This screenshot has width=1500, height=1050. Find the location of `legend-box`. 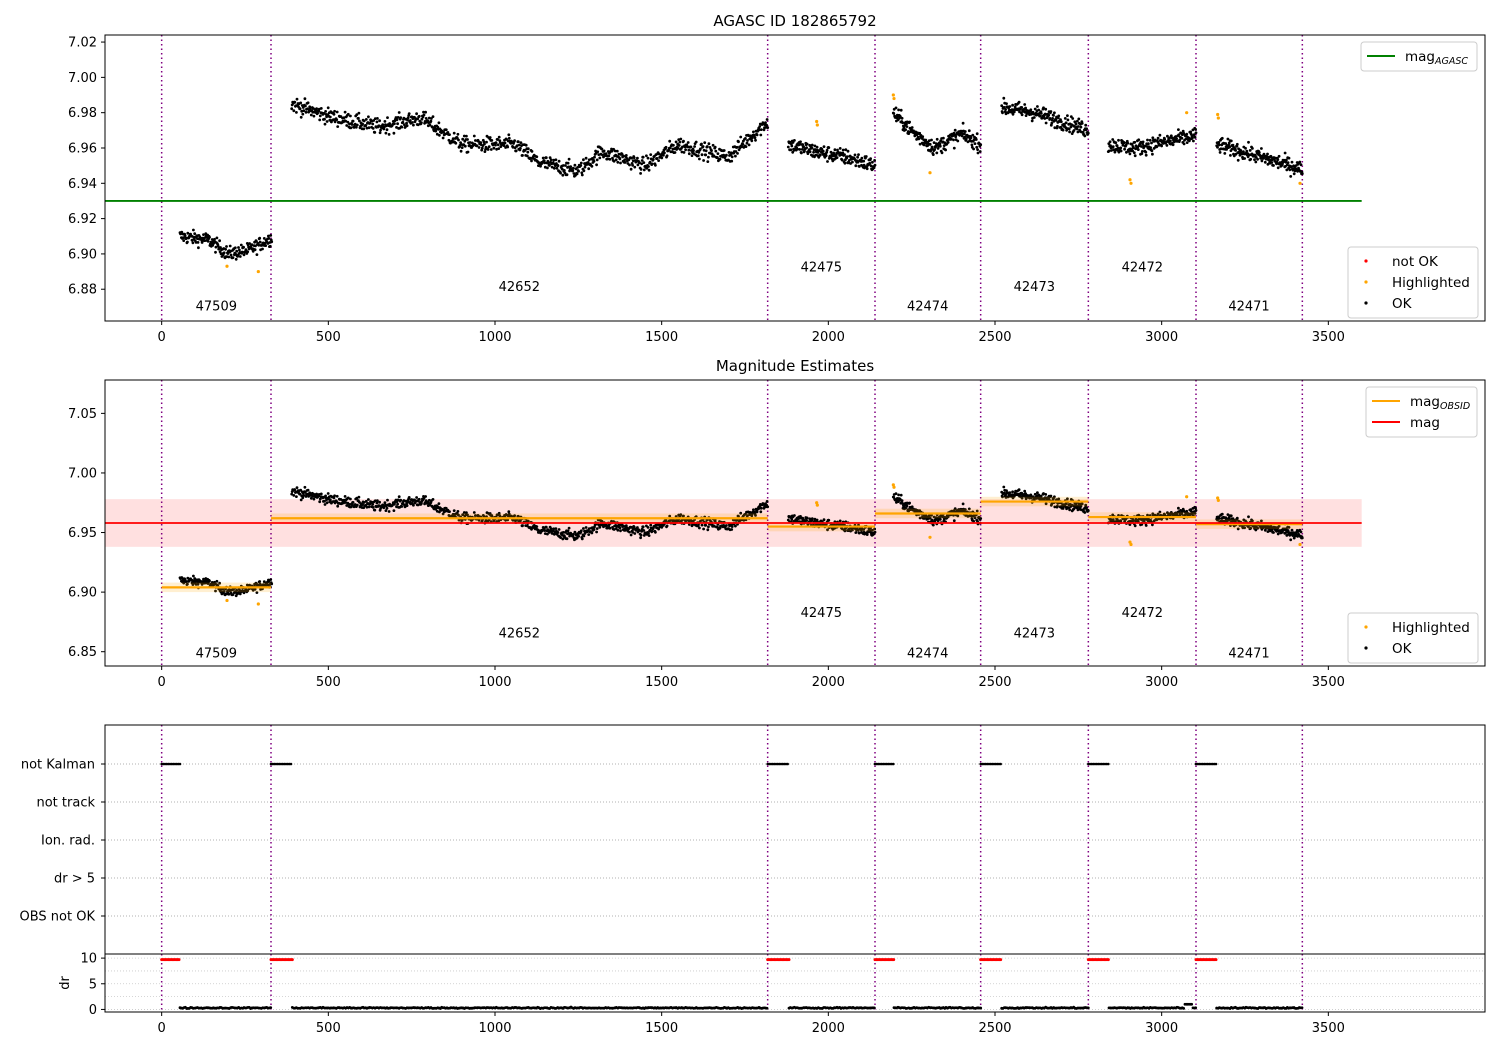

legend-box is located at coordinates (1419, 56).